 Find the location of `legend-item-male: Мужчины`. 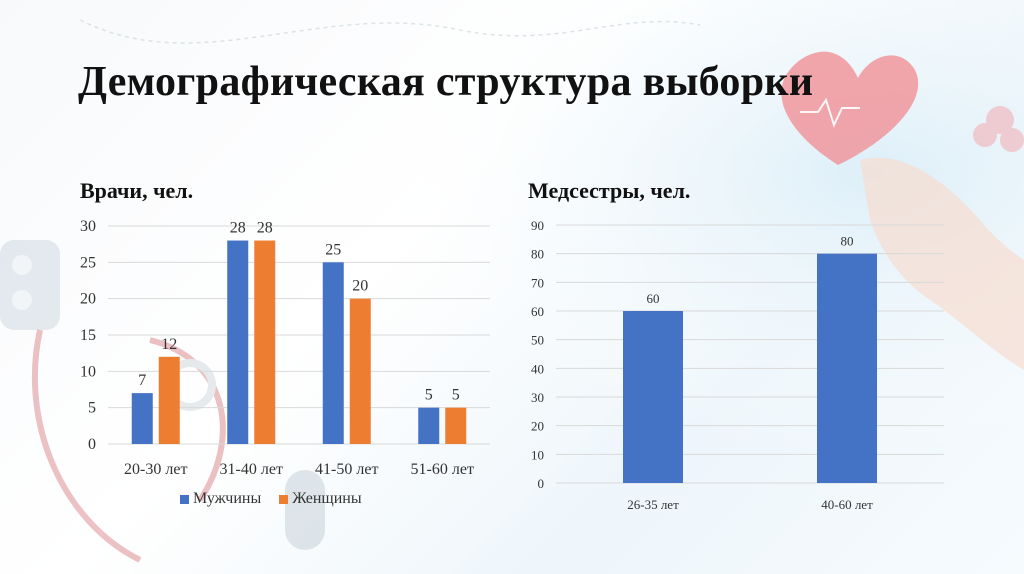

legend-item-male: Мужчины is located at coordinates (220, 499).